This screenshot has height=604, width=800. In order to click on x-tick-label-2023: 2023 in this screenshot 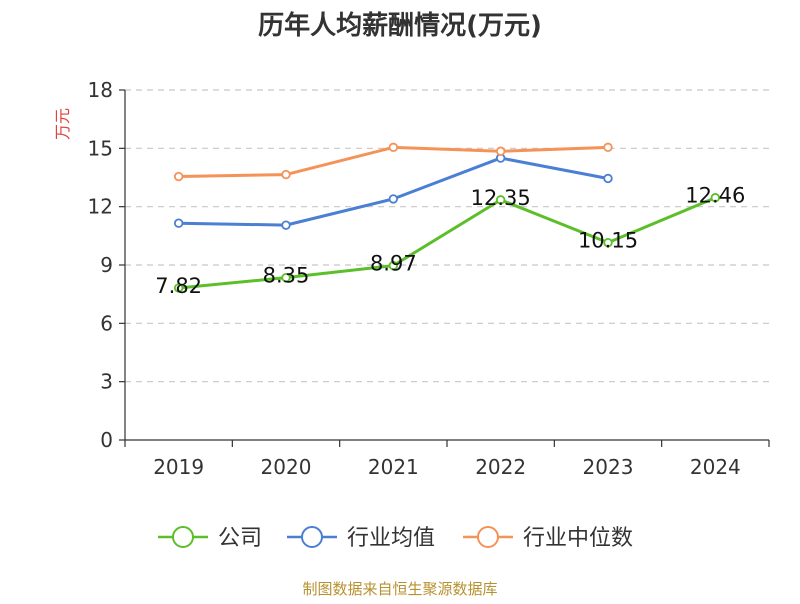, I will do `click(608, 467)`.